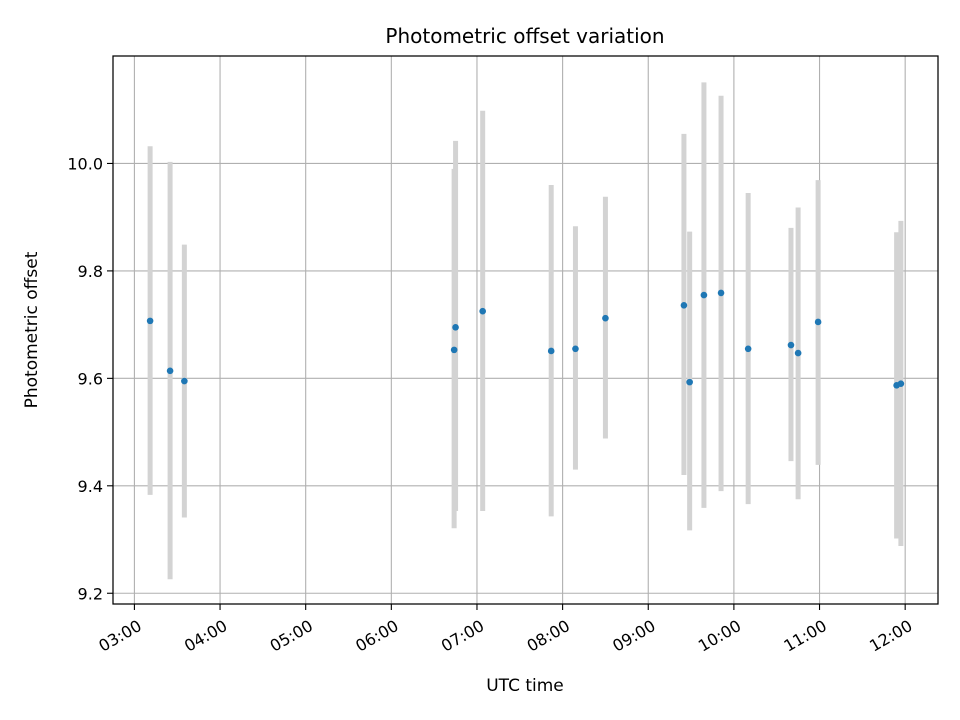 The width and height of the screenshot is (960, 720). What do you see at coordinates (719, 636) in the screenshot?
I see `x-tick-label: 10:00` at bounding box center [719, 636].